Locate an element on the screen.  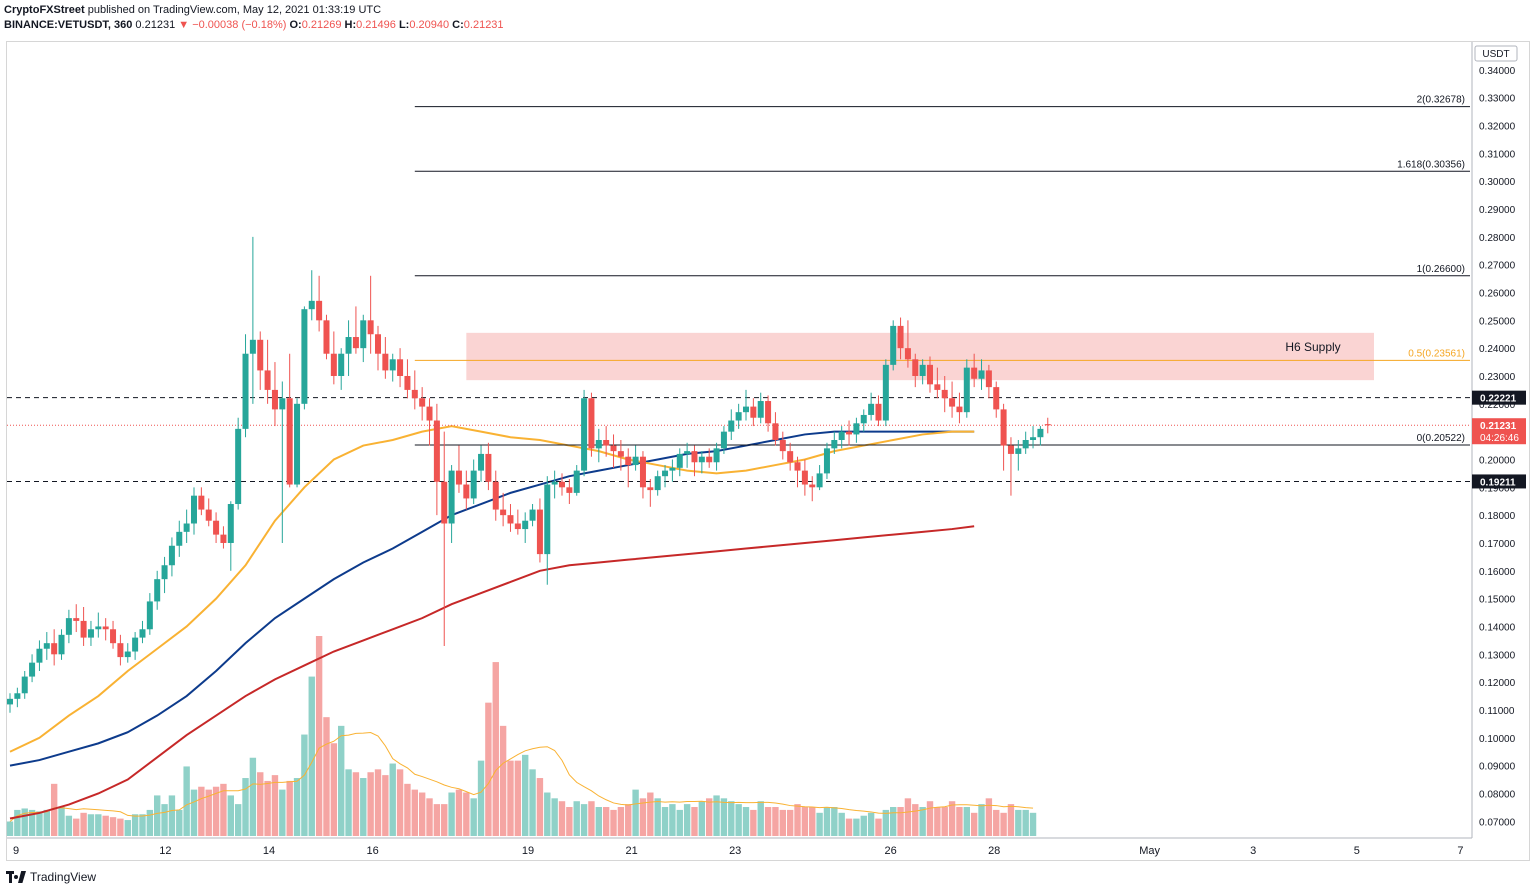
x-tick-label: 7 is located at coordinates (1460, 851).